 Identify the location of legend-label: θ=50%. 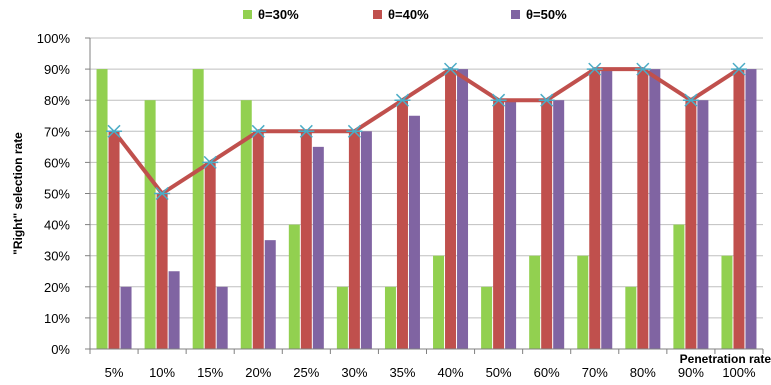
(546, 14).